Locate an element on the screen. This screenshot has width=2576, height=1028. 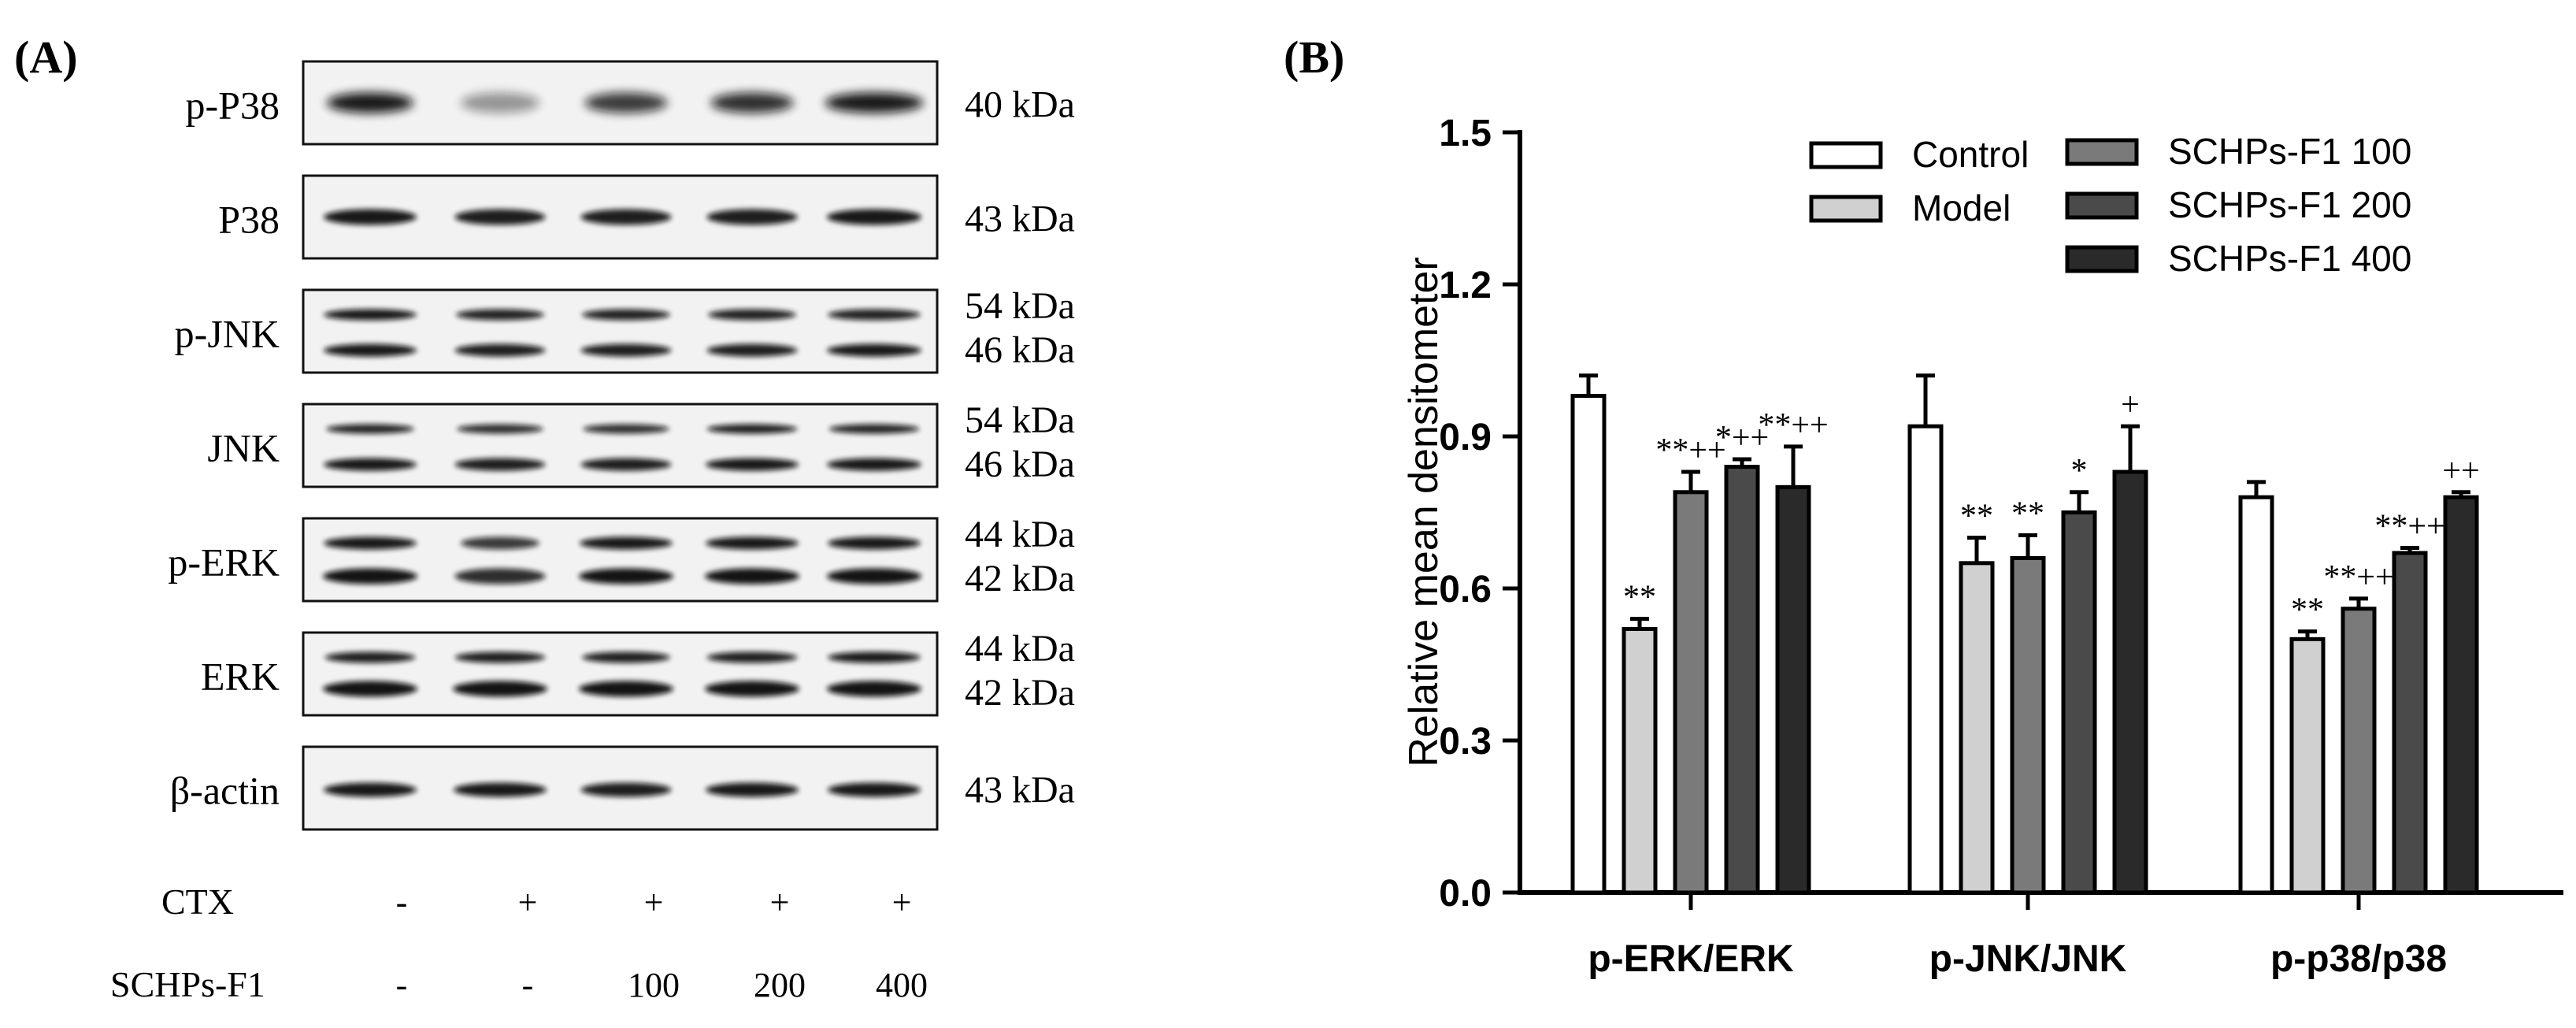
kda-label: 40 kDa is located at coordinates (1020, 105).